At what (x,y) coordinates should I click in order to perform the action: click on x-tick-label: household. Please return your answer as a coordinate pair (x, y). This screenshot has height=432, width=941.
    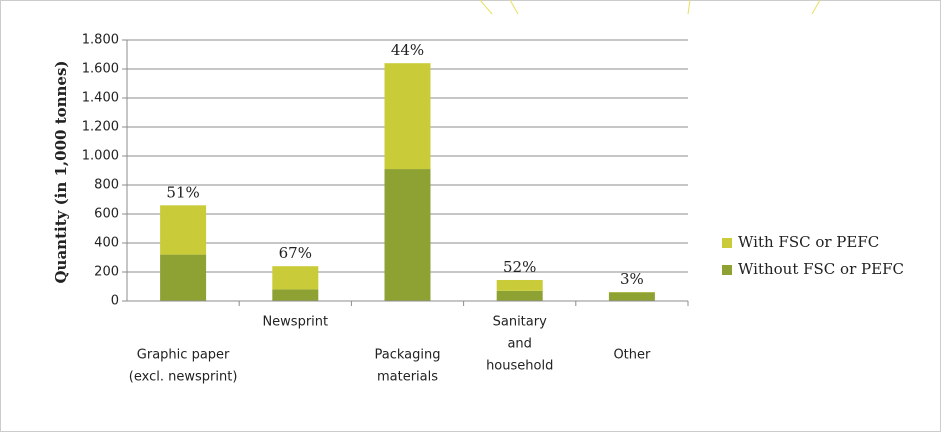
    Looking at the image, I should click on (519, 366).